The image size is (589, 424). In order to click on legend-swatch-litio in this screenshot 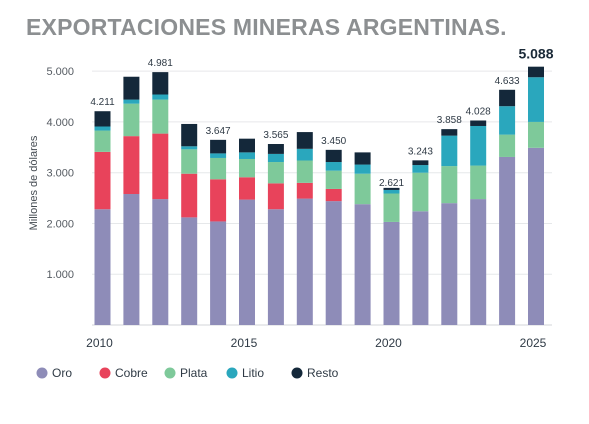, I will do `click(232, 373)`.